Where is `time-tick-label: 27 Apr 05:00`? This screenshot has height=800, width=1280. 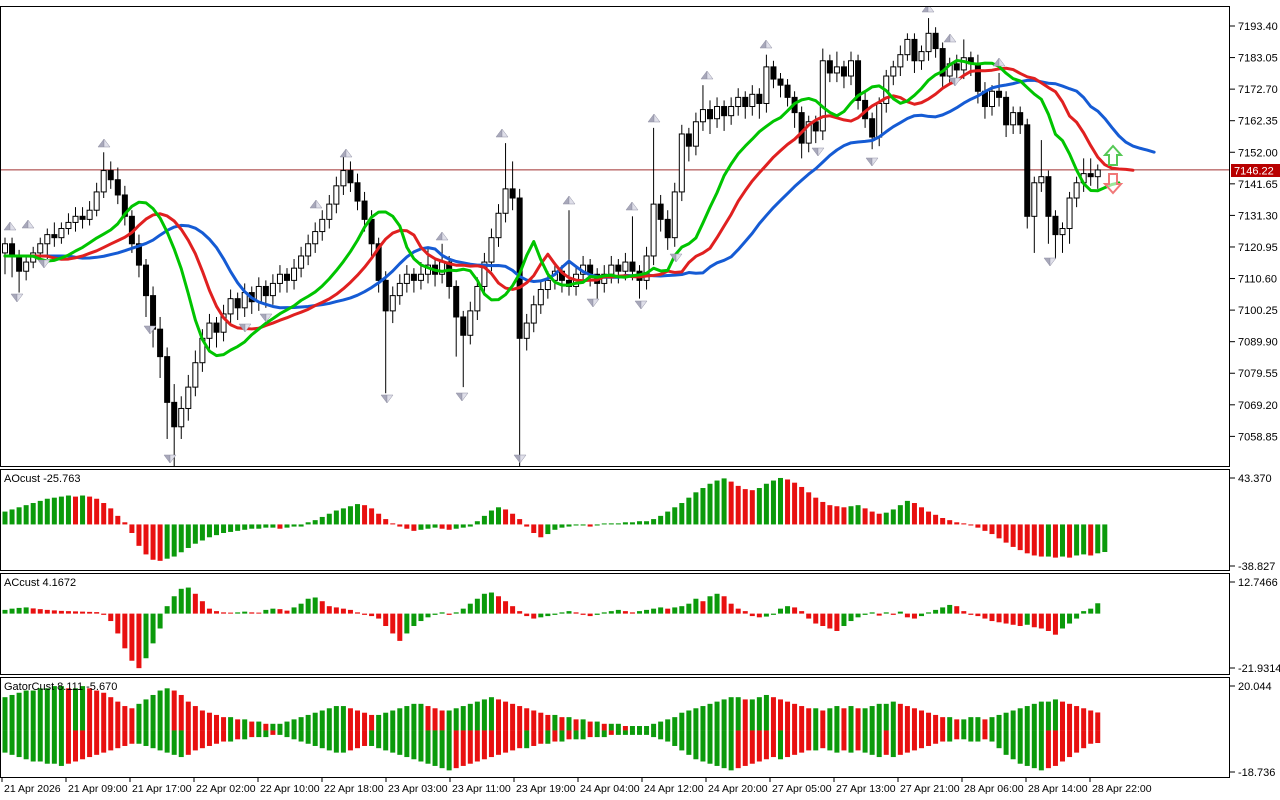 time-tick-label: 27 Apr 05:00 is located at coordinates (802, 789).